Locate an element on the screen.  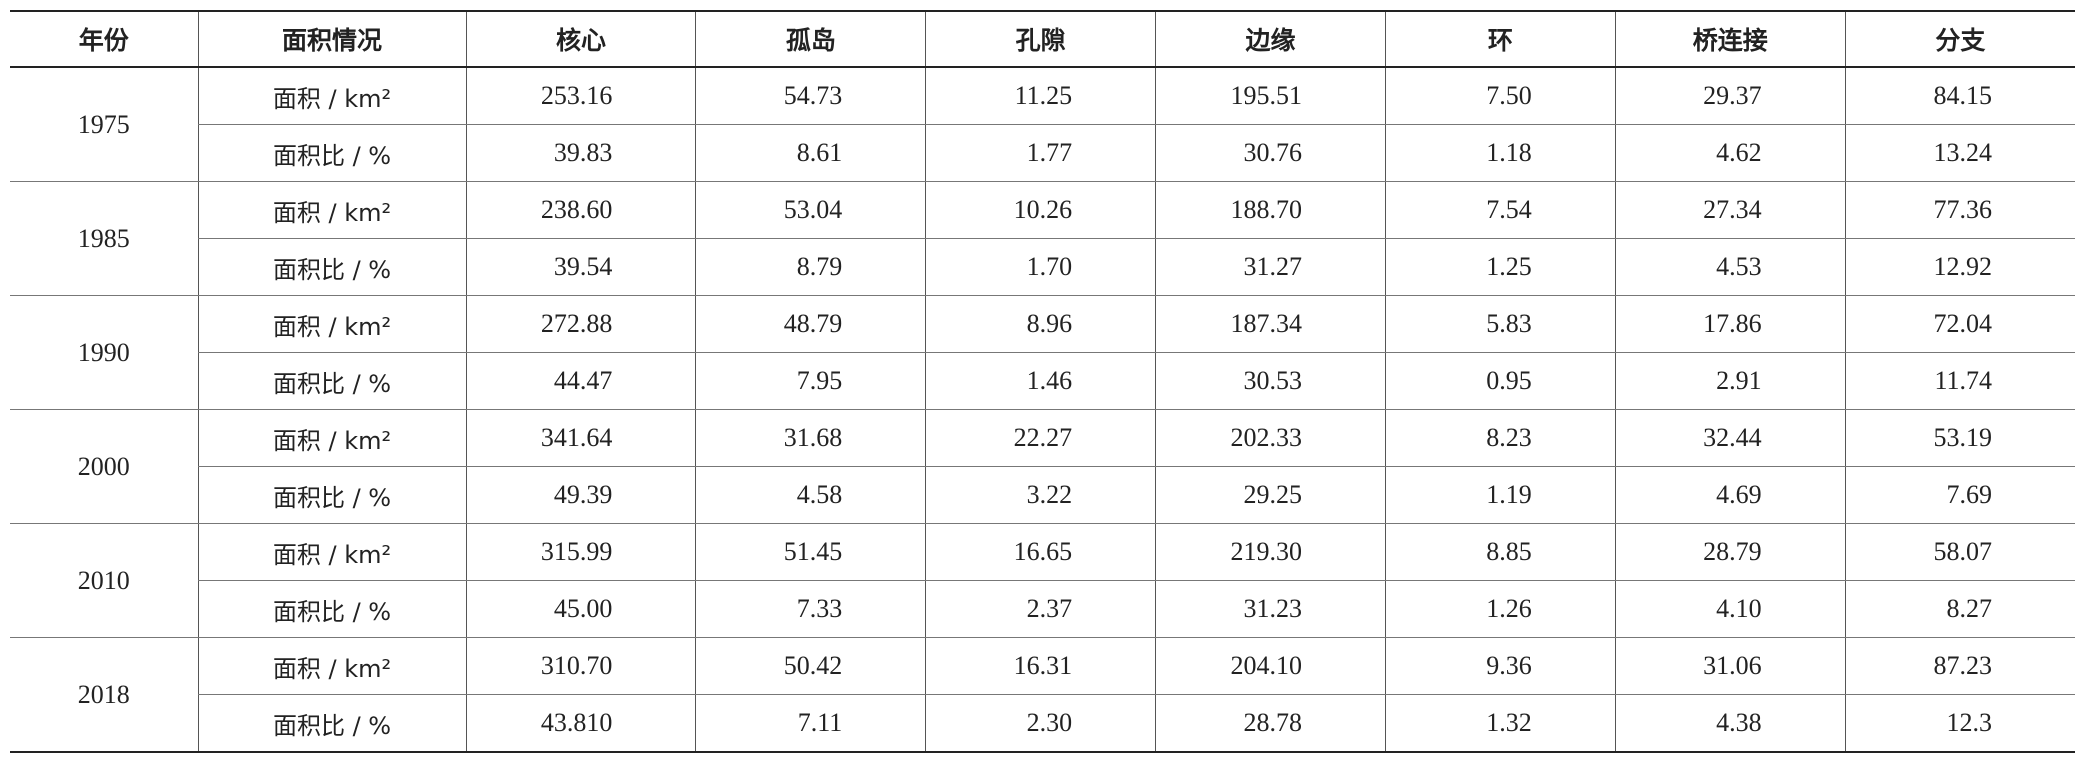
value-cell: 27.34 is located at coordinates (1730, 210).